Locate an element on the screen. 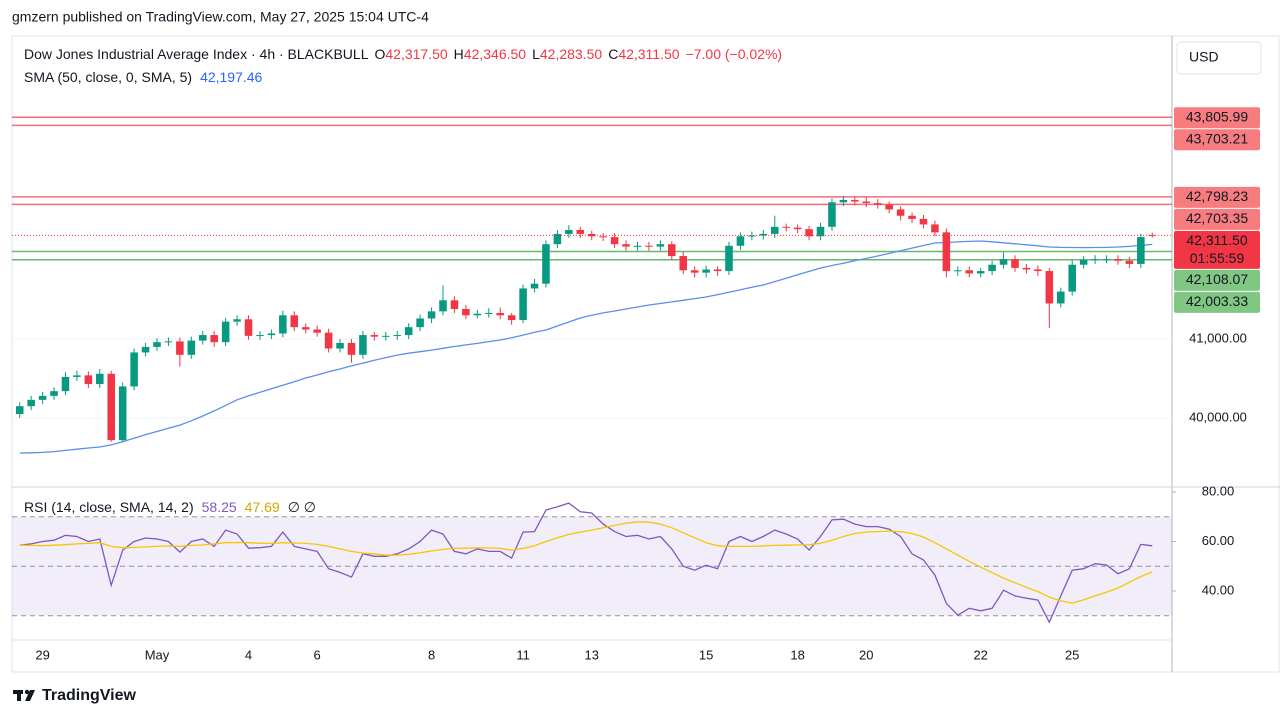  price-label: 42,003.33 is located at coordinates (1217, 301).